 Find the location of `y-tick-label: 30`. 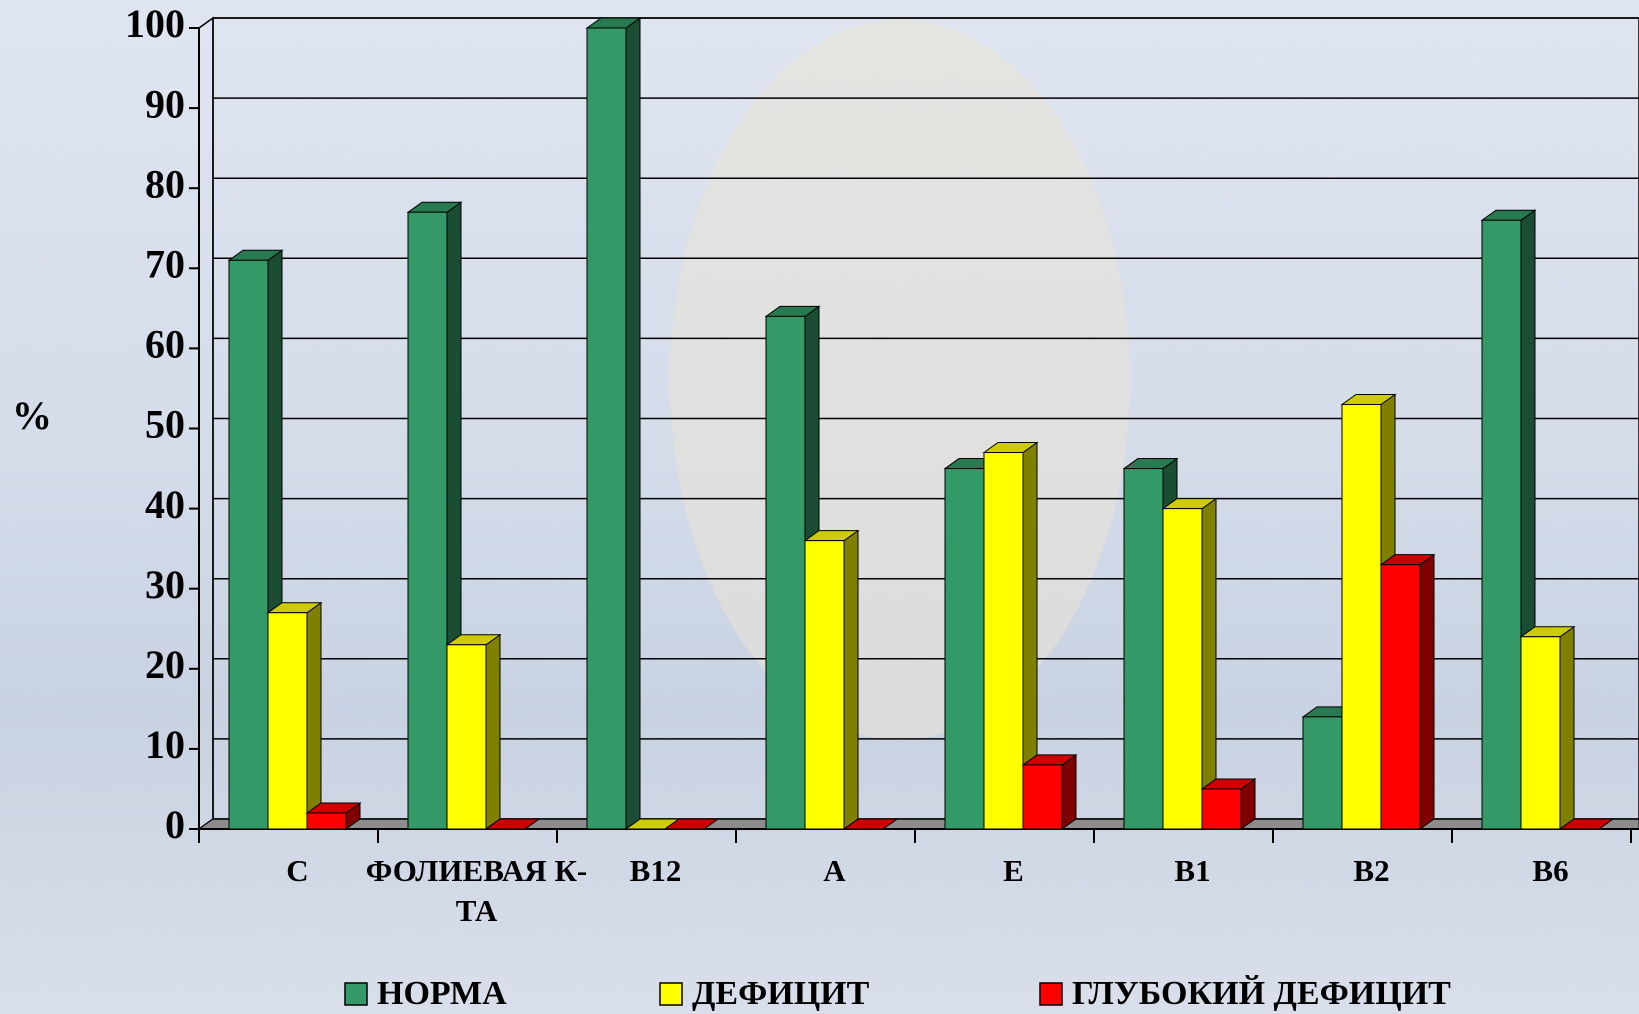

y-tick-label: 30 is located at coordinates (165, 584).